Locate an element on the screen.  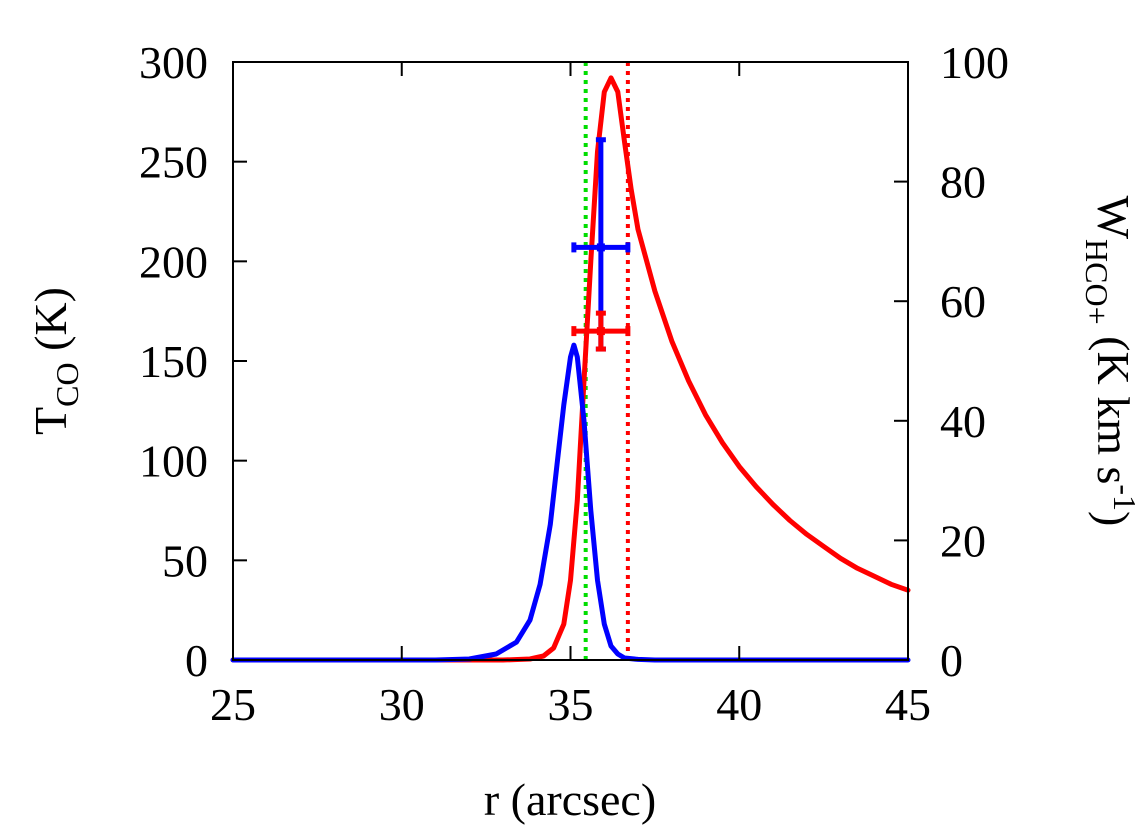
y-left-title-sub: CO is located at coordinates (67, 384).